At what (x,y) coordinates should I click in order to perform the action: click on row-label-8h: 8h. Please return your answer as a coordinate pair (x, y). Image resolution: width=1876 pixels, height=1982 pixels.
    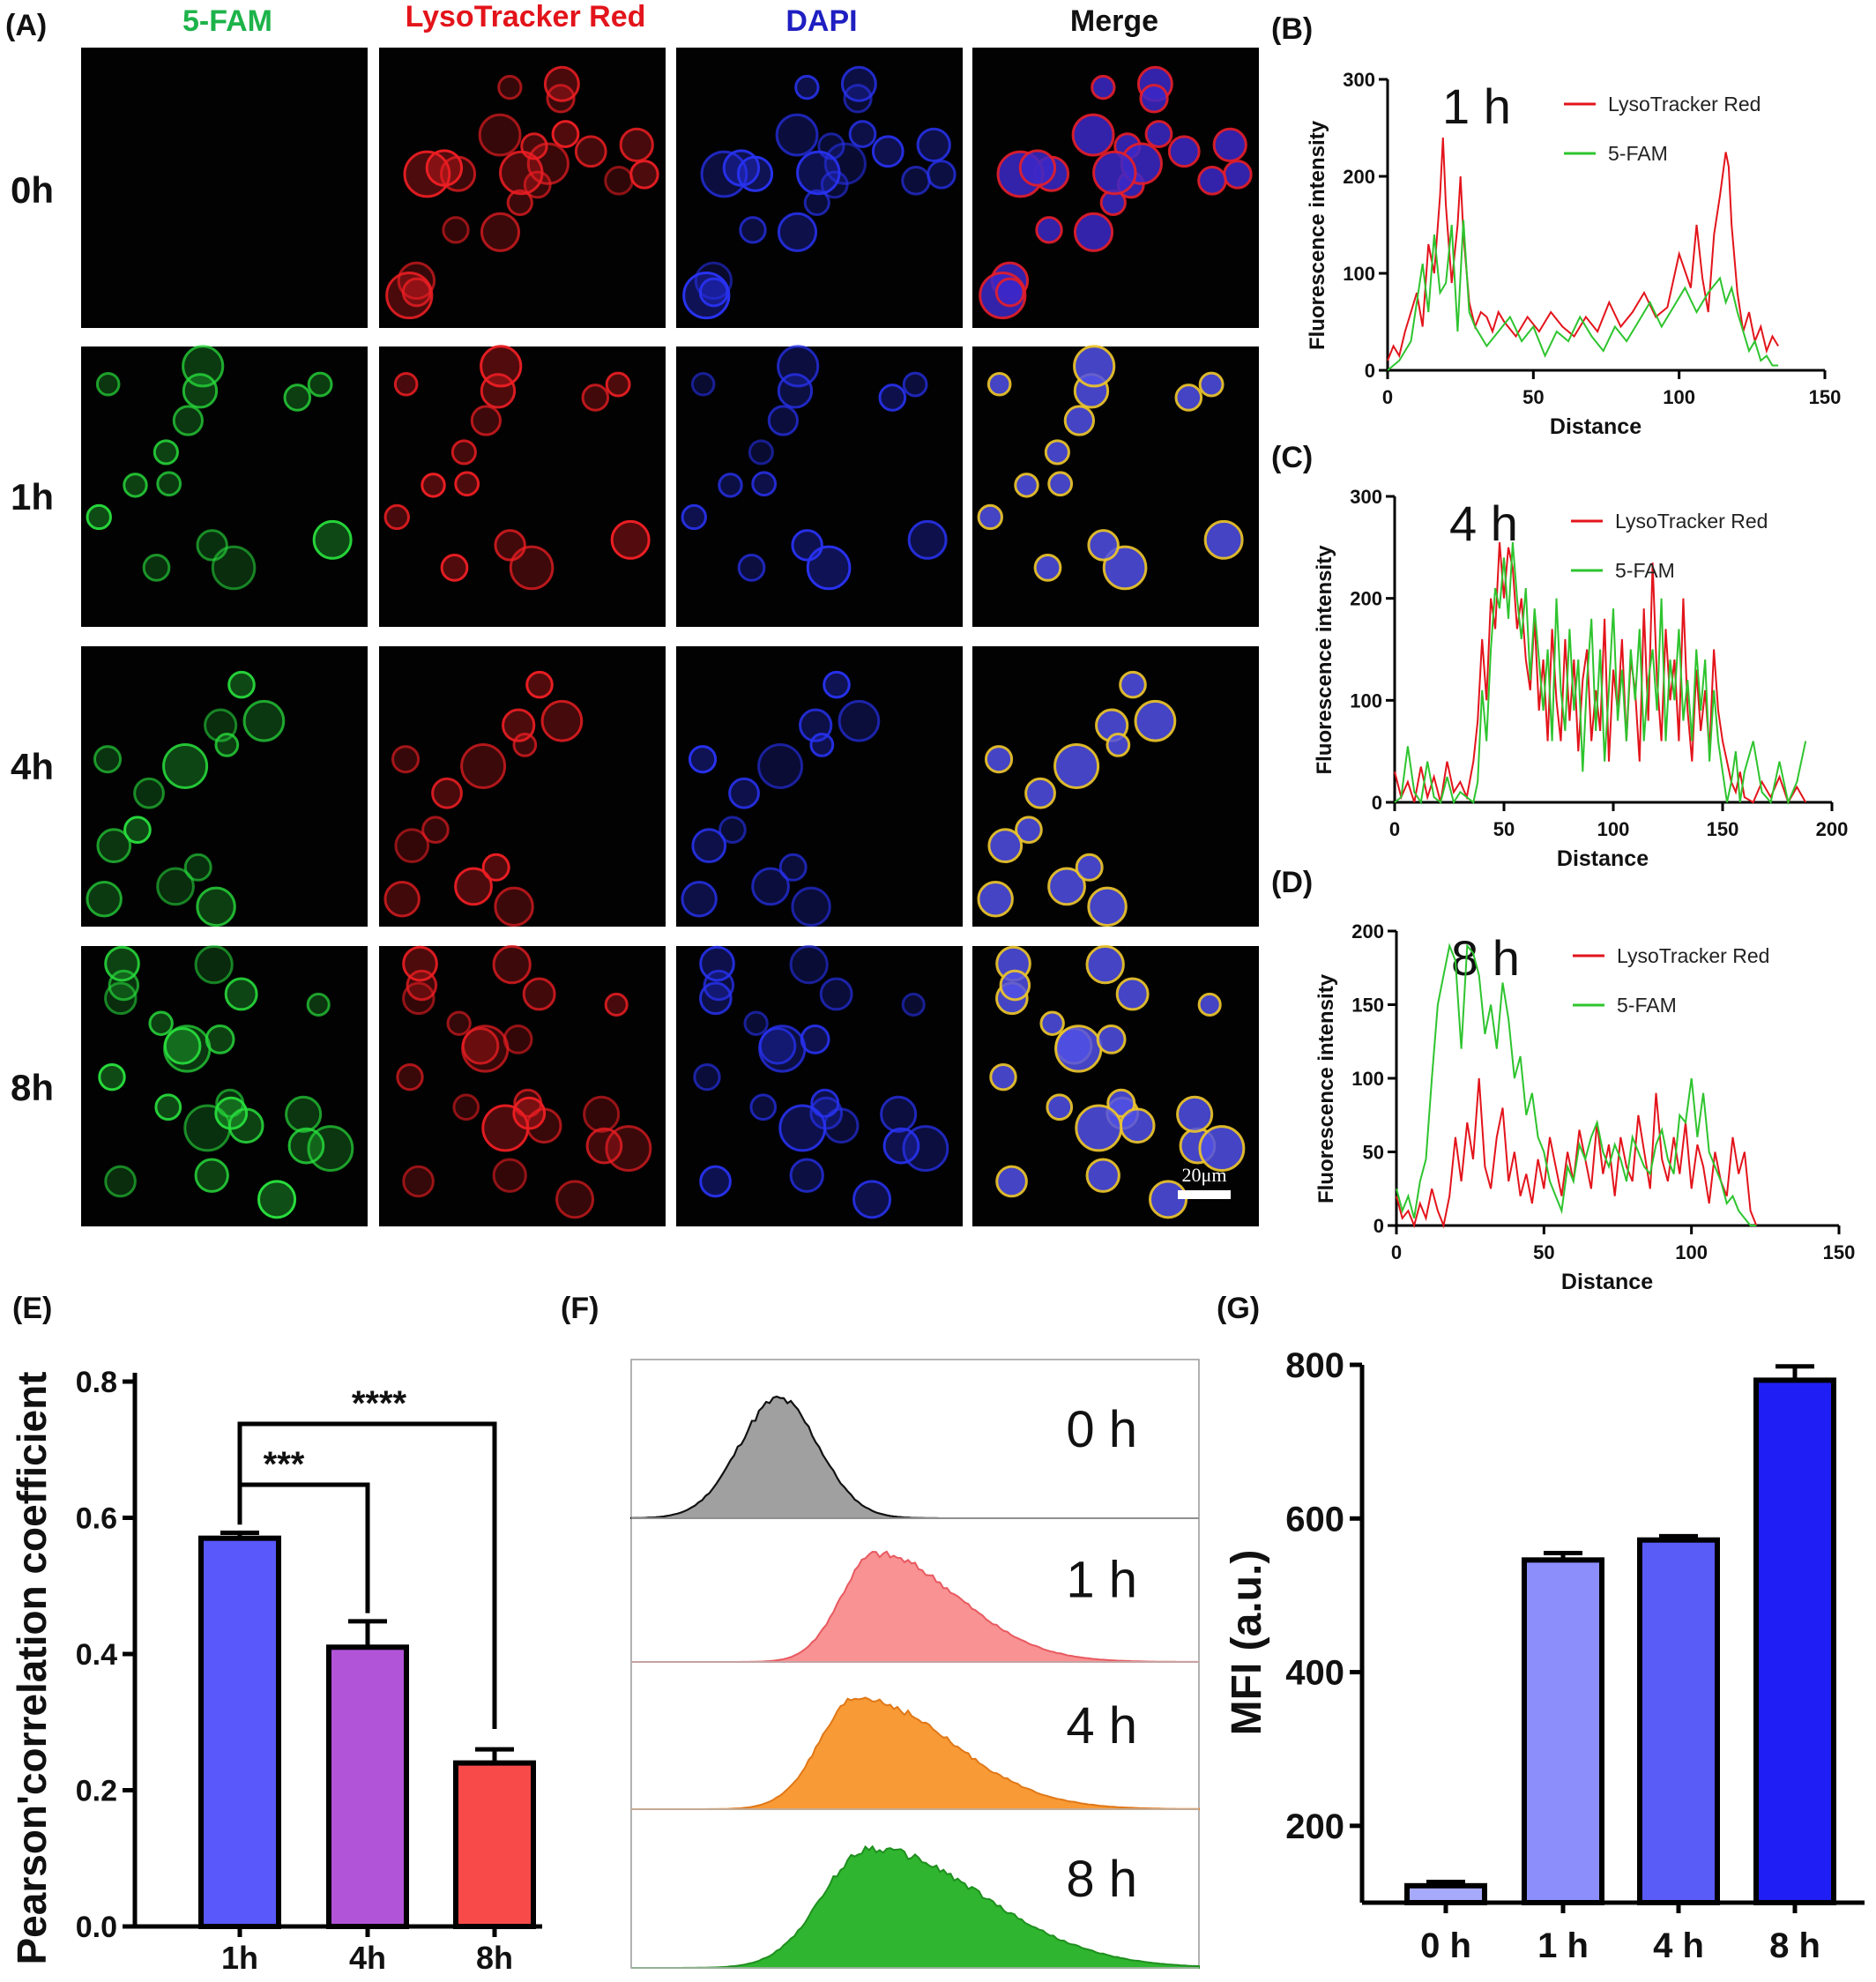
    Looking at the image, I should click on (32, 1087).